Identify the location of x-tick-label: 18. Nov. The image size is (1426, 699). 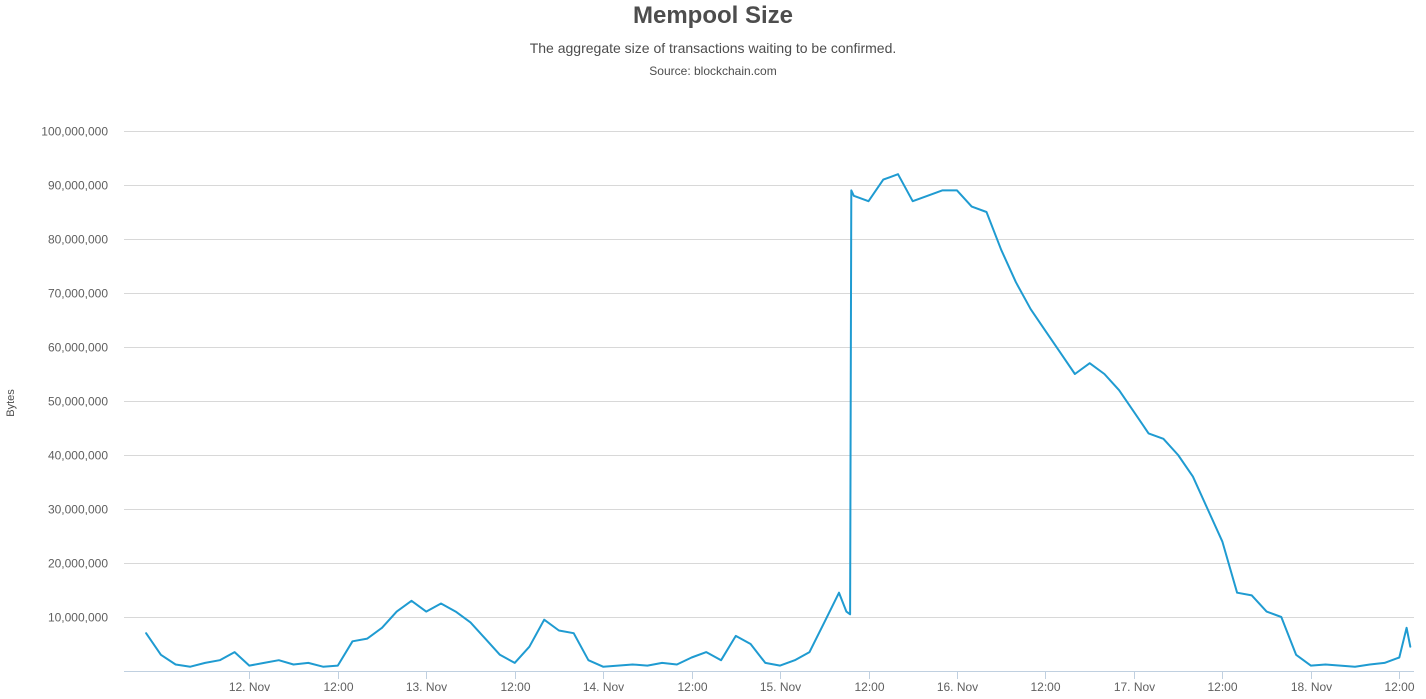
(1311, 687).